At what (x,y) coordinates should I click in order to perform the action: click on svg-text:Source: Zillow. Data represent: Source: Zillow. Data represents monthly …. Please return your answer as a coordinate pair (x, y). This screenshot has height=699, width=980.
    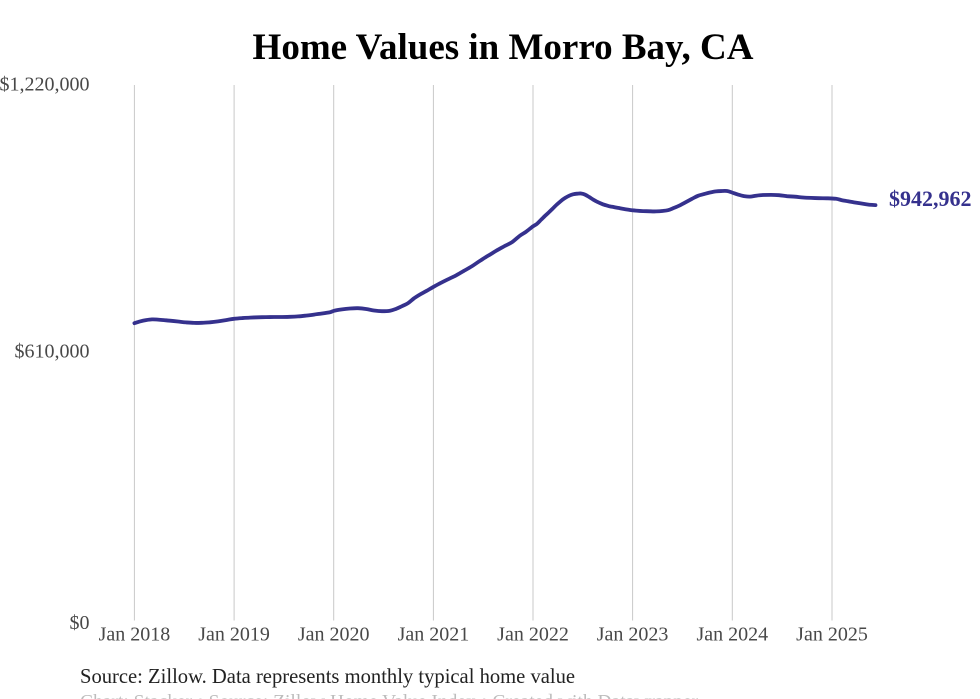
    Looking at the image, I should click on (327, 677).